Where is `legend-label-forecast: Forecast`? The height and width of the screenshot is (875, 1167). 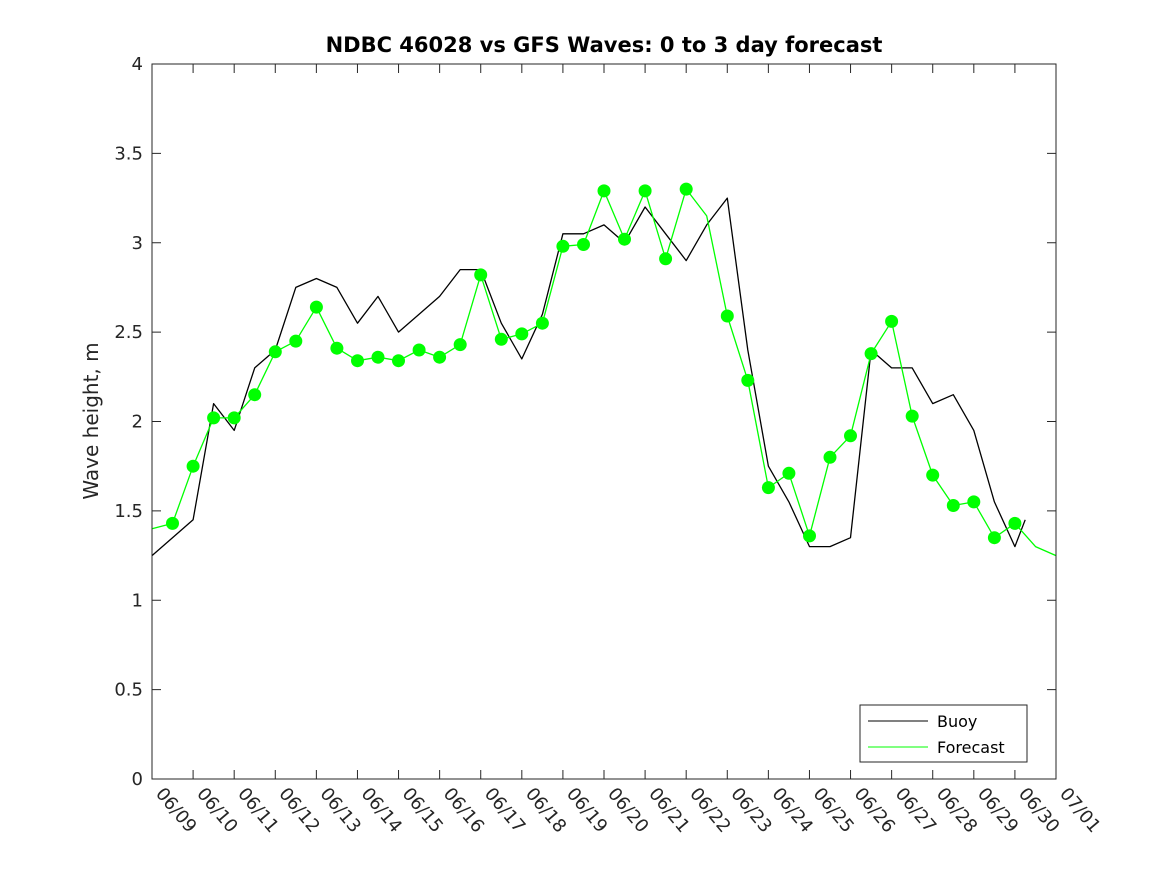 legend-label-forecast: Forecast is located at coordinates (971, 747).